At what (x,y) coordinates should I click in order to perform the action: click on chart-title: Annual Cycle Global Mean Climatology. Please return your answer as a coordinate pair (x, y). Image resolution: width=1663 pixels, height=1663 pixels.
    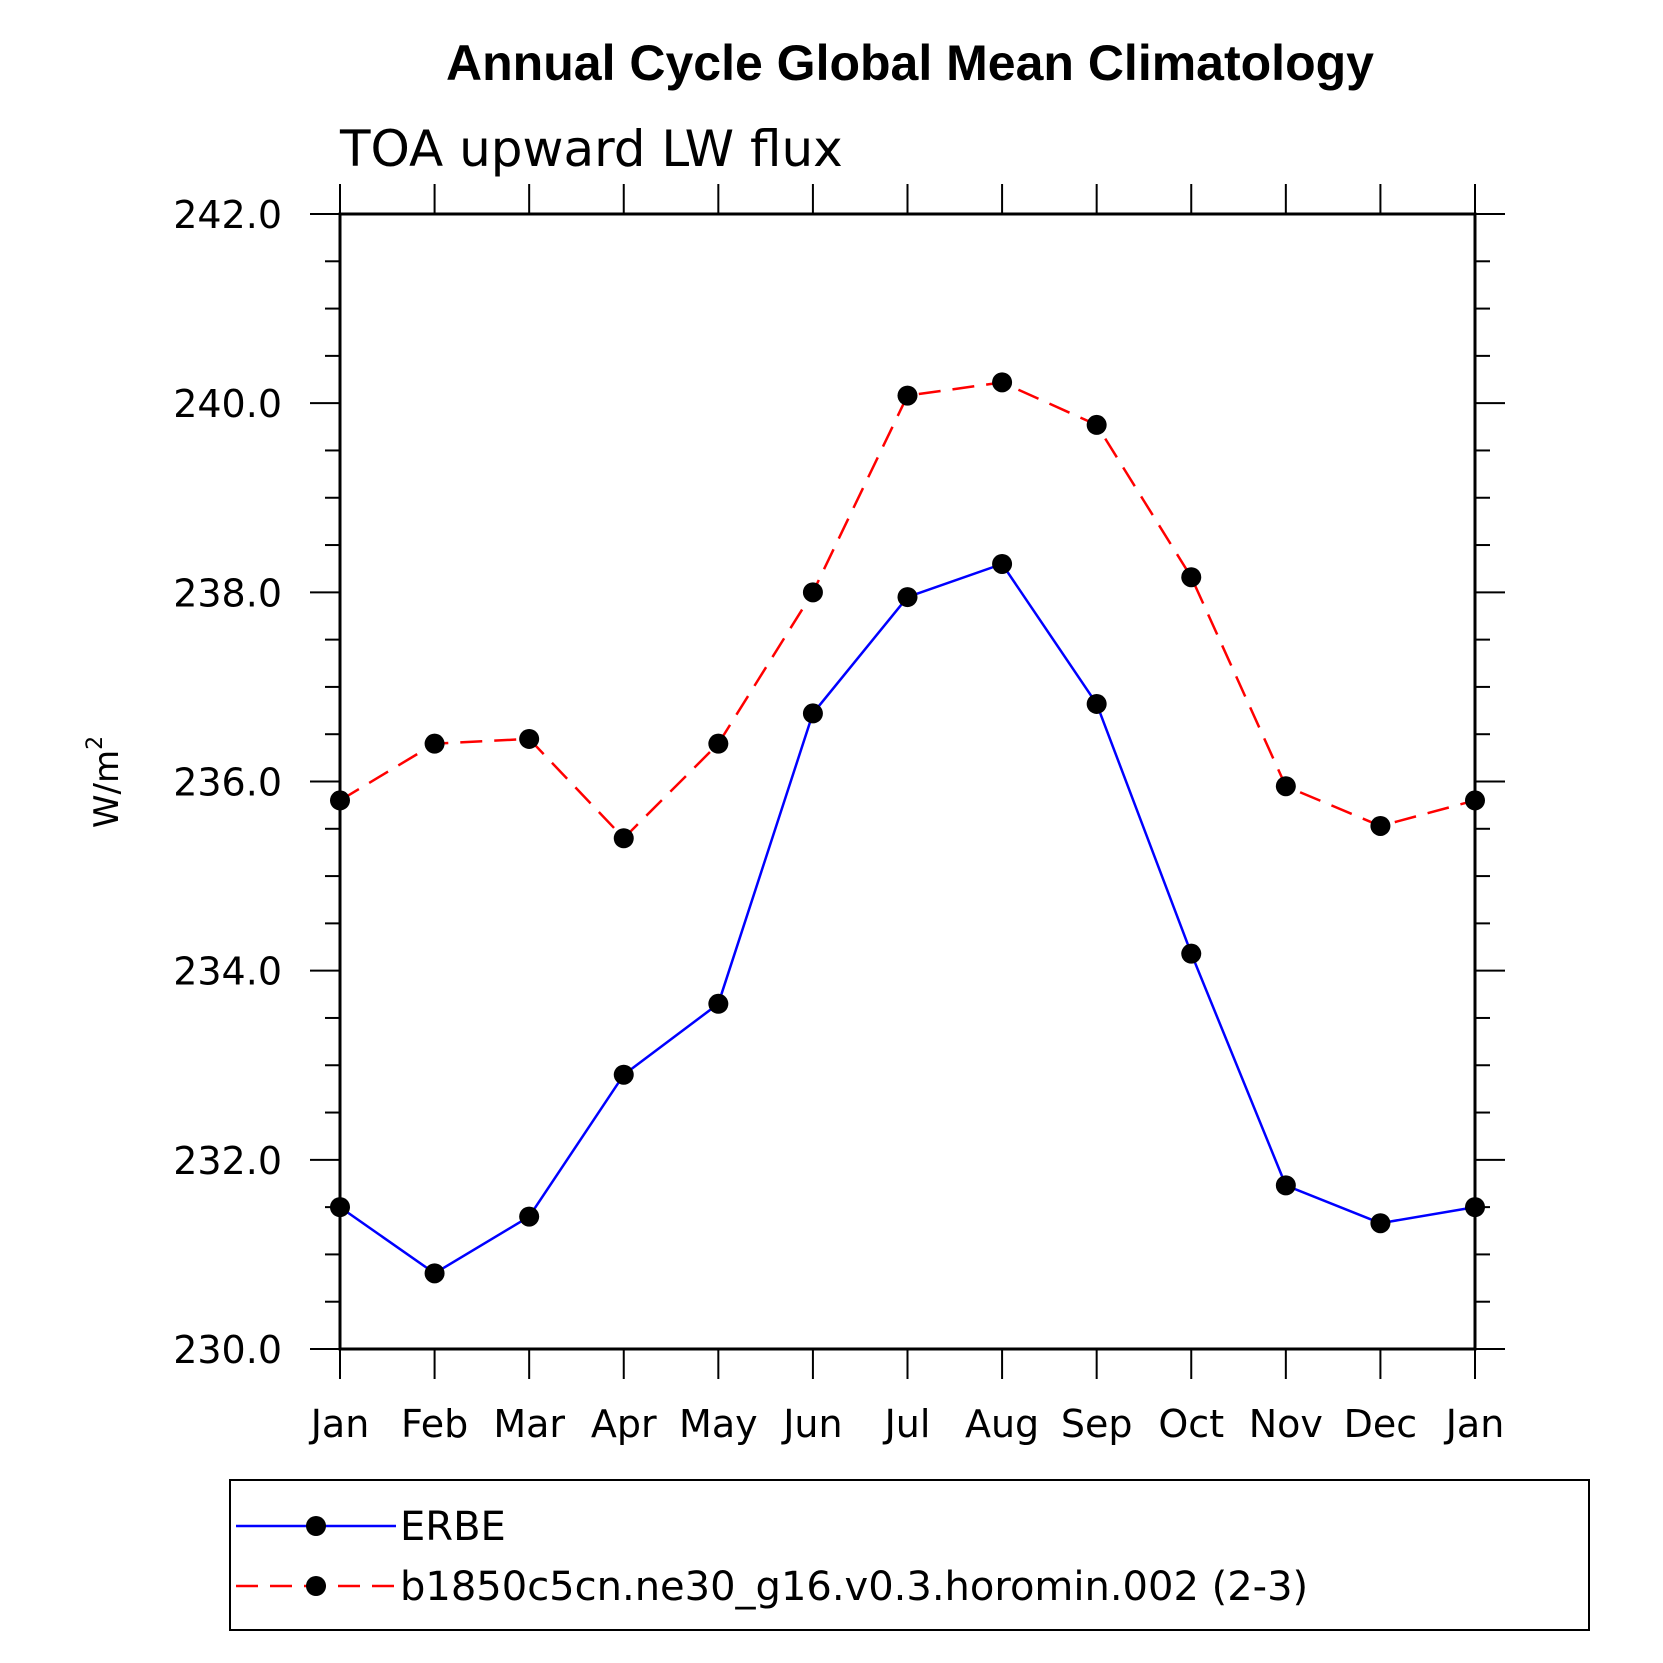
    Looking at the image, I should click on (910, 63).